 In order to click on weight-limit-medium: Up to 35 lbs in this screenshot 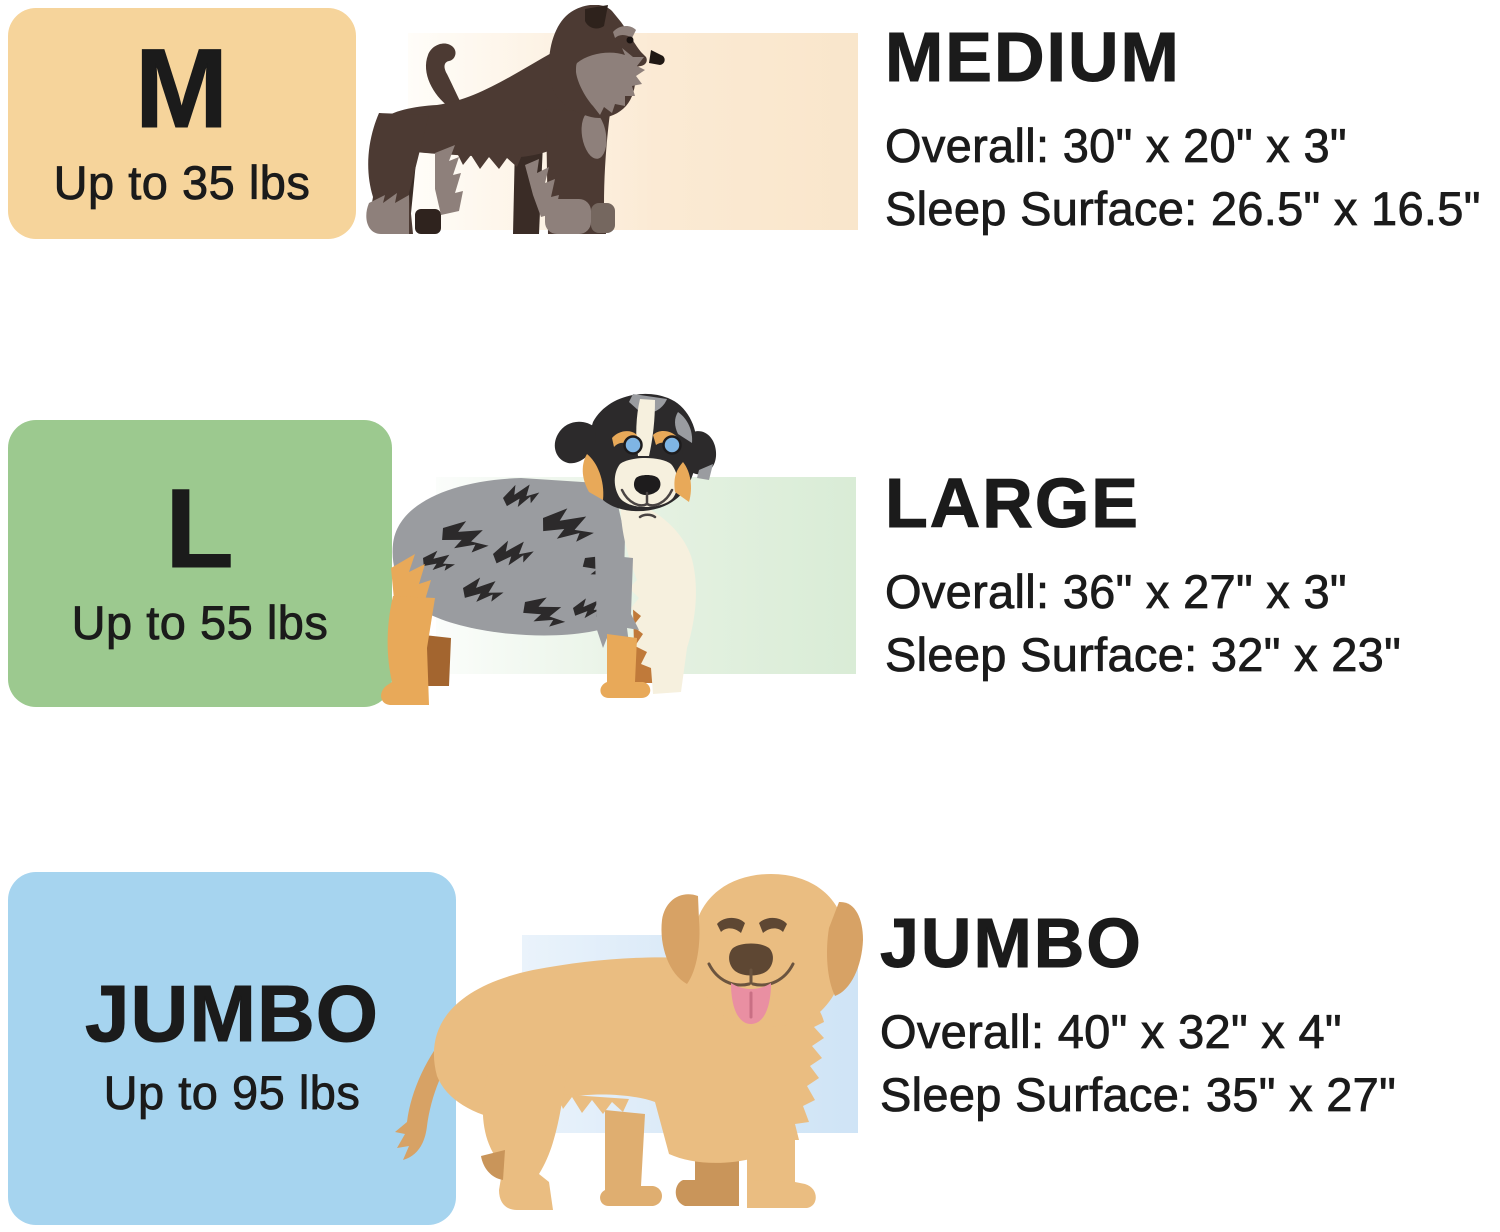, I will do `click(182, 182)`.